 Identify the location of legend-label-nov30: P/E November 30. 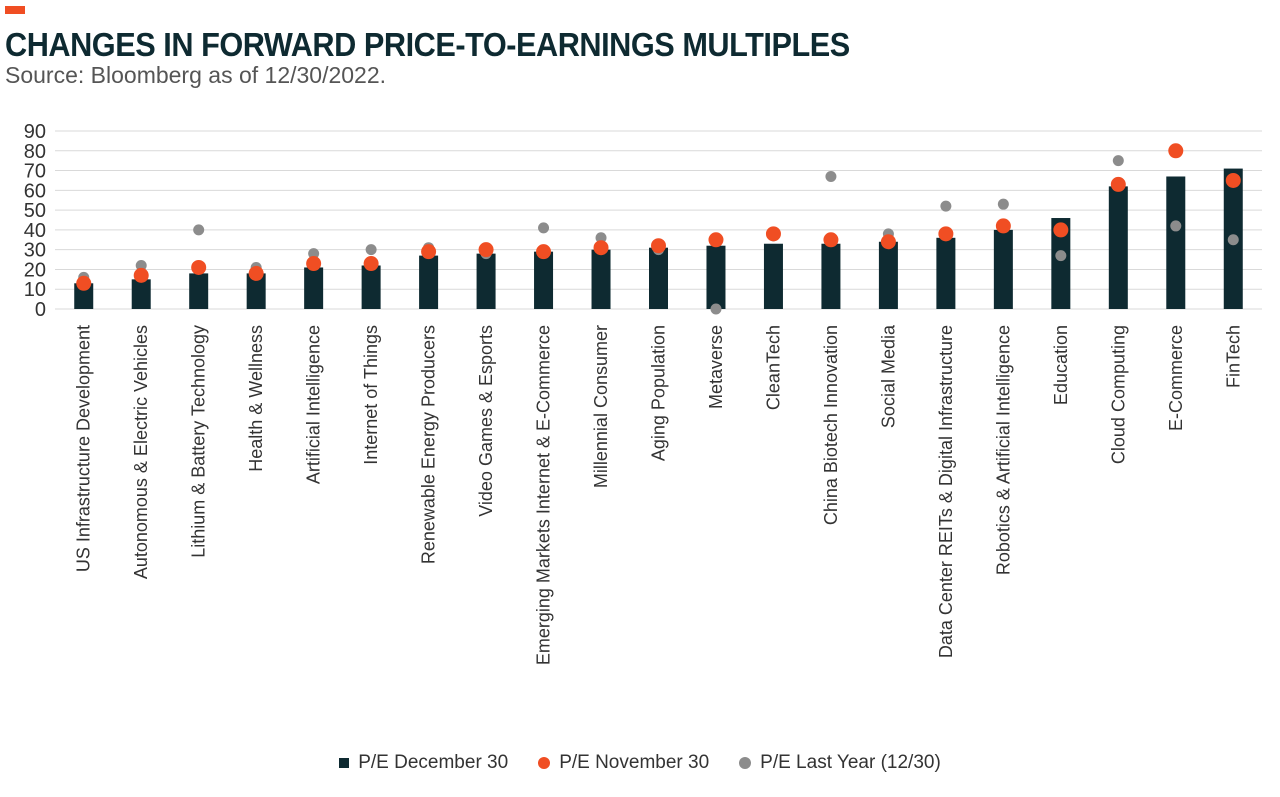
(634, 762).